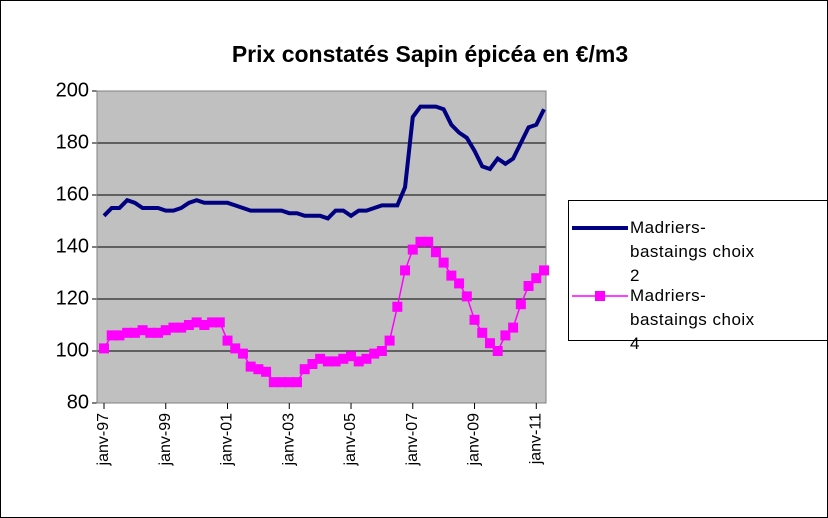 The height and width of the screenshot is (518, 828). I want to click on x-tick-label: janv-03, so click(288, 440).